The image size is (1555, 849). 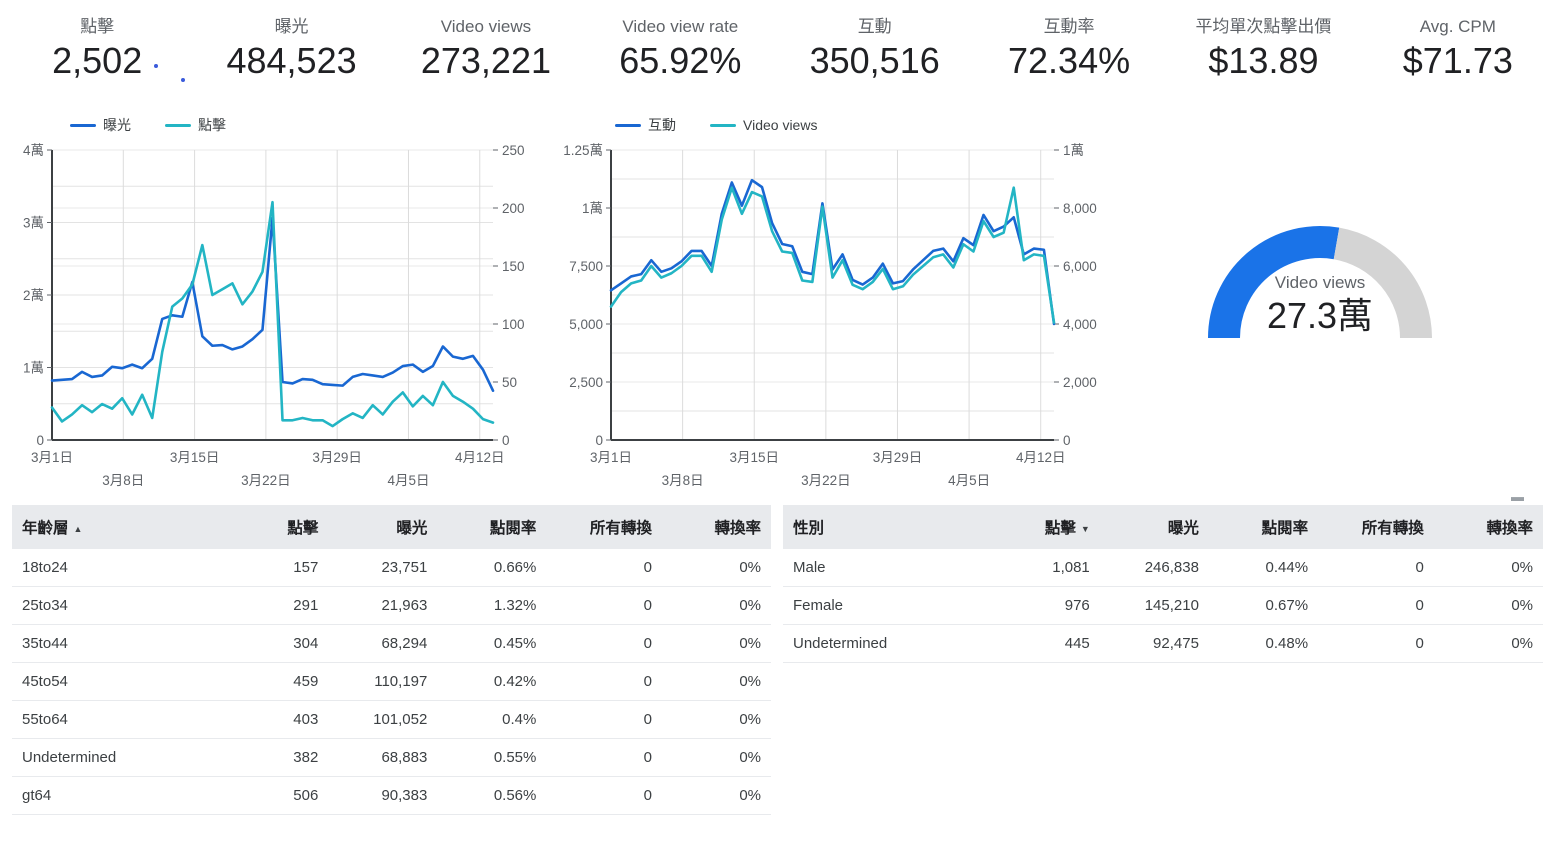 What do you see at coordinates (1163, 568) in the screenshot?
I see `table-row: Male 1,081 246,838 0.44% 0 0%` at bounding box center [1163, 568].